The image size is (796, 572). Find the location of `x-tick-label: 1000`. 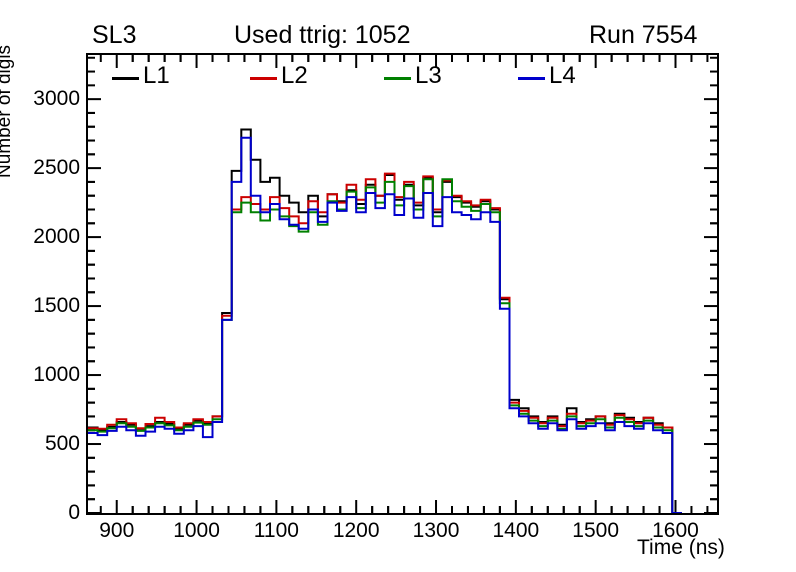

x-tick-label: 1000 is located at coordinates (196, 530).